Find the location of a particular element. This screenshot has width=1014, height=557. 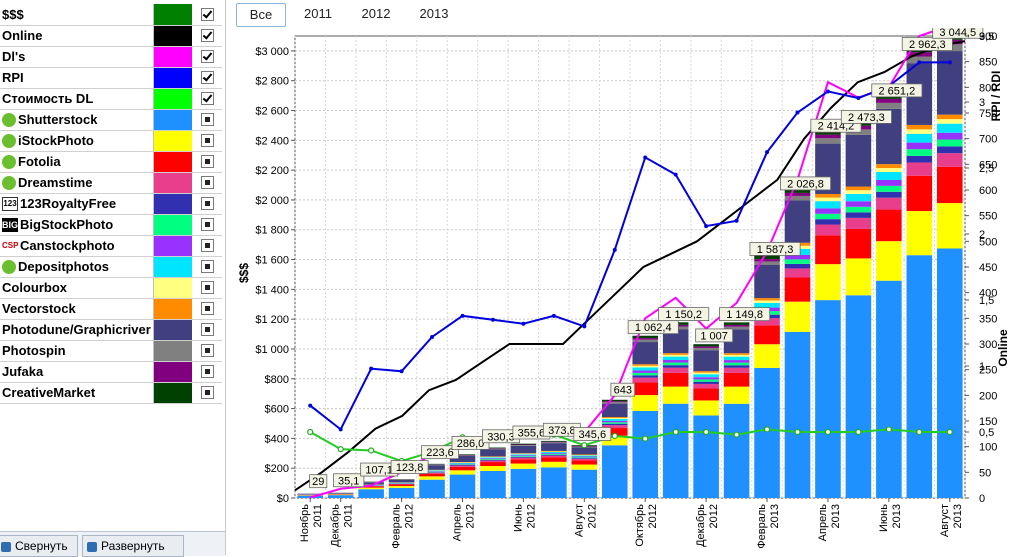

legend-row: Dl's is located at coordinates (111, 56).